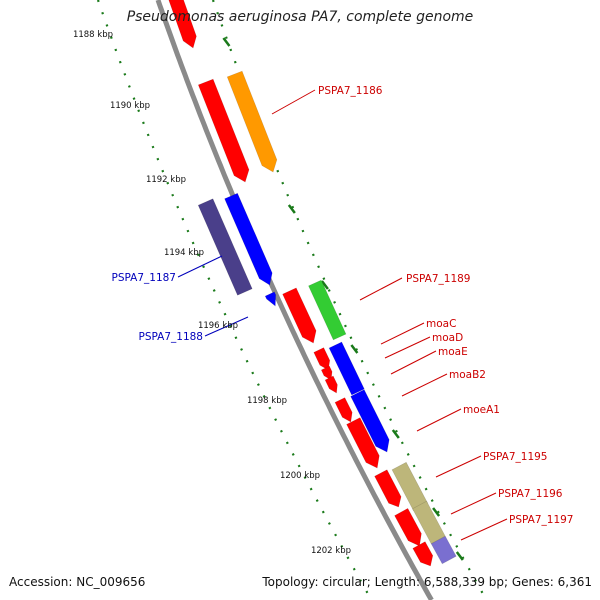 This screenshot has width=600, height=600. Describe the element at coordinates (441, 324) in the screenshot. I see `gene-label-moac: moaC` at that location.